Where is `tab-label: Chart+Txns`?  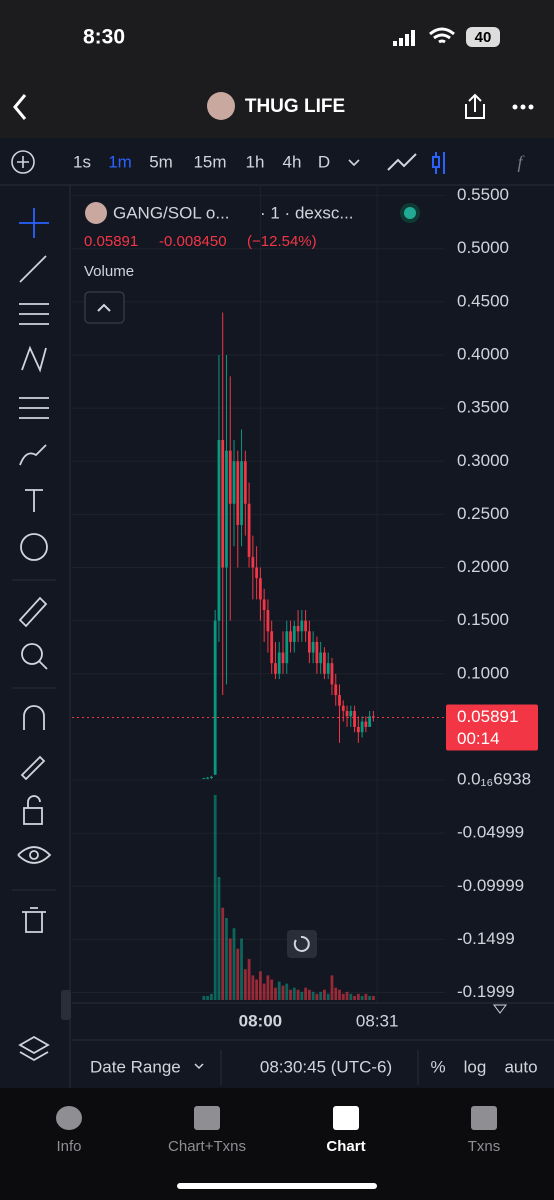
tab-label: Chart+Txns is located at coordinates (207, 1146).